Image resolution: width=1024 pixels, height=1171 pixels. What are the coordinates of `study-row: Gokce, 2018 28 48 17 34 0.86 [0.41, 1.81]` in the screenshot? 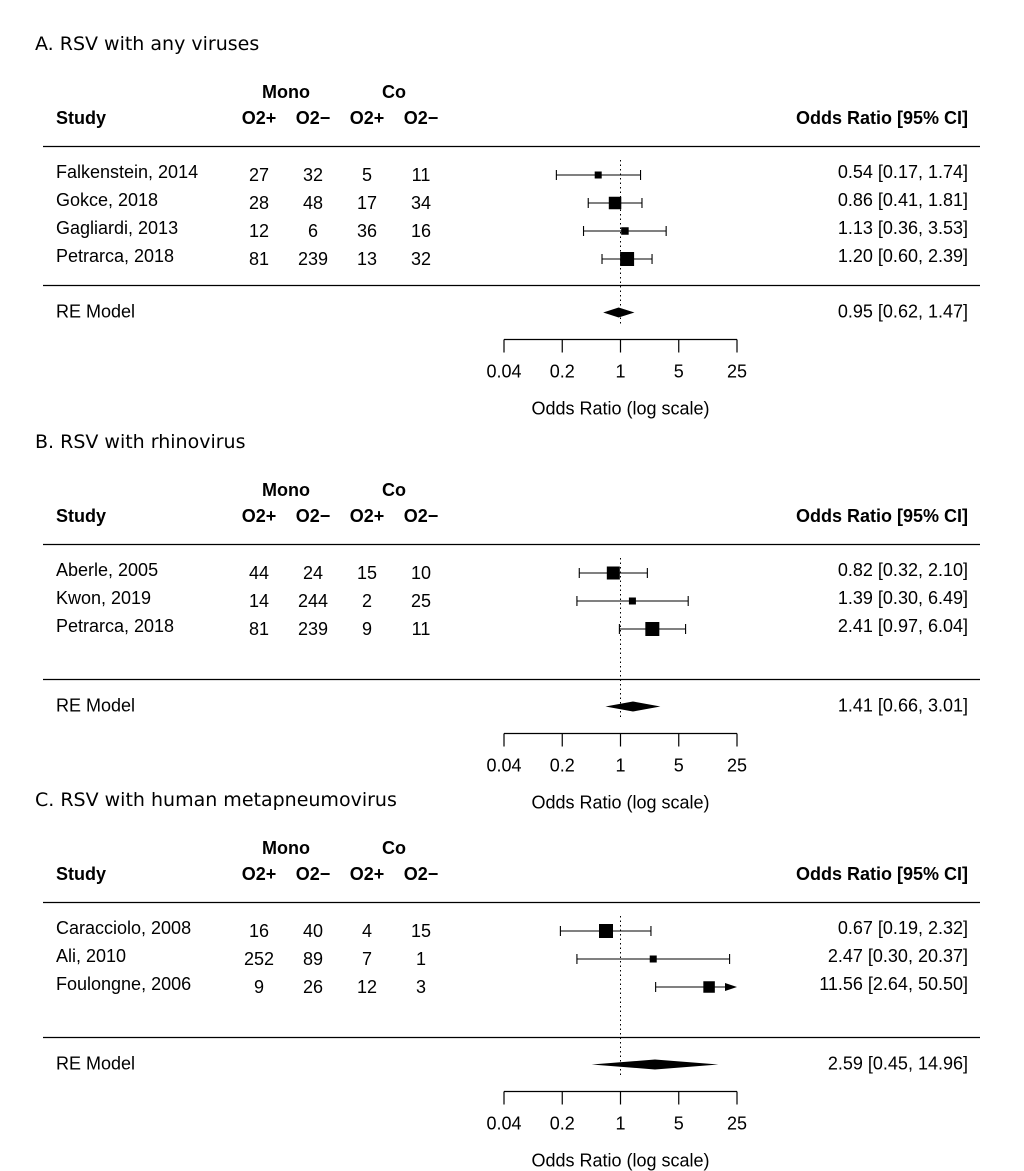 It's located at (512, 201).